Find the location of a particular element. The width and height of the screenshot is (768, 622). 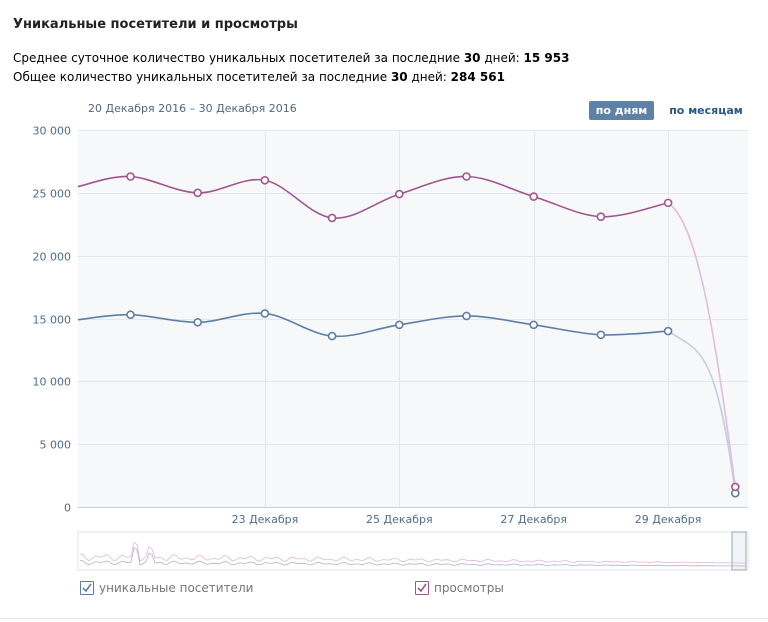

by-days-button: по дням is located at coordinates (621, 110).